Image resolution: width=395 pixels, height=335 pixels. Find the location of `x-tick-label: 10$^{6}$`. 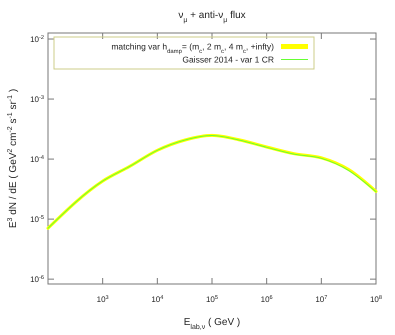

x-tick-label: 10$^{6}$ is located at coordinates (266, 299).